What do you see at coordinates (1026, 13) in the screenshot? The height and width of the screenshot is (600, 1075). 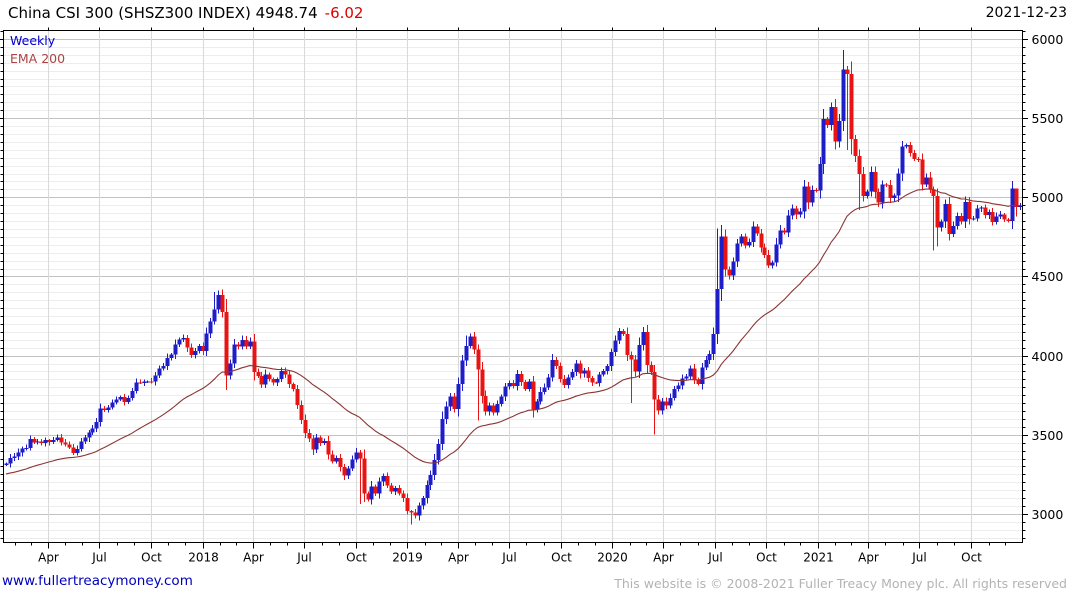 I see `chart-date: 2021-12-23` at bounding box center [1026, 13].